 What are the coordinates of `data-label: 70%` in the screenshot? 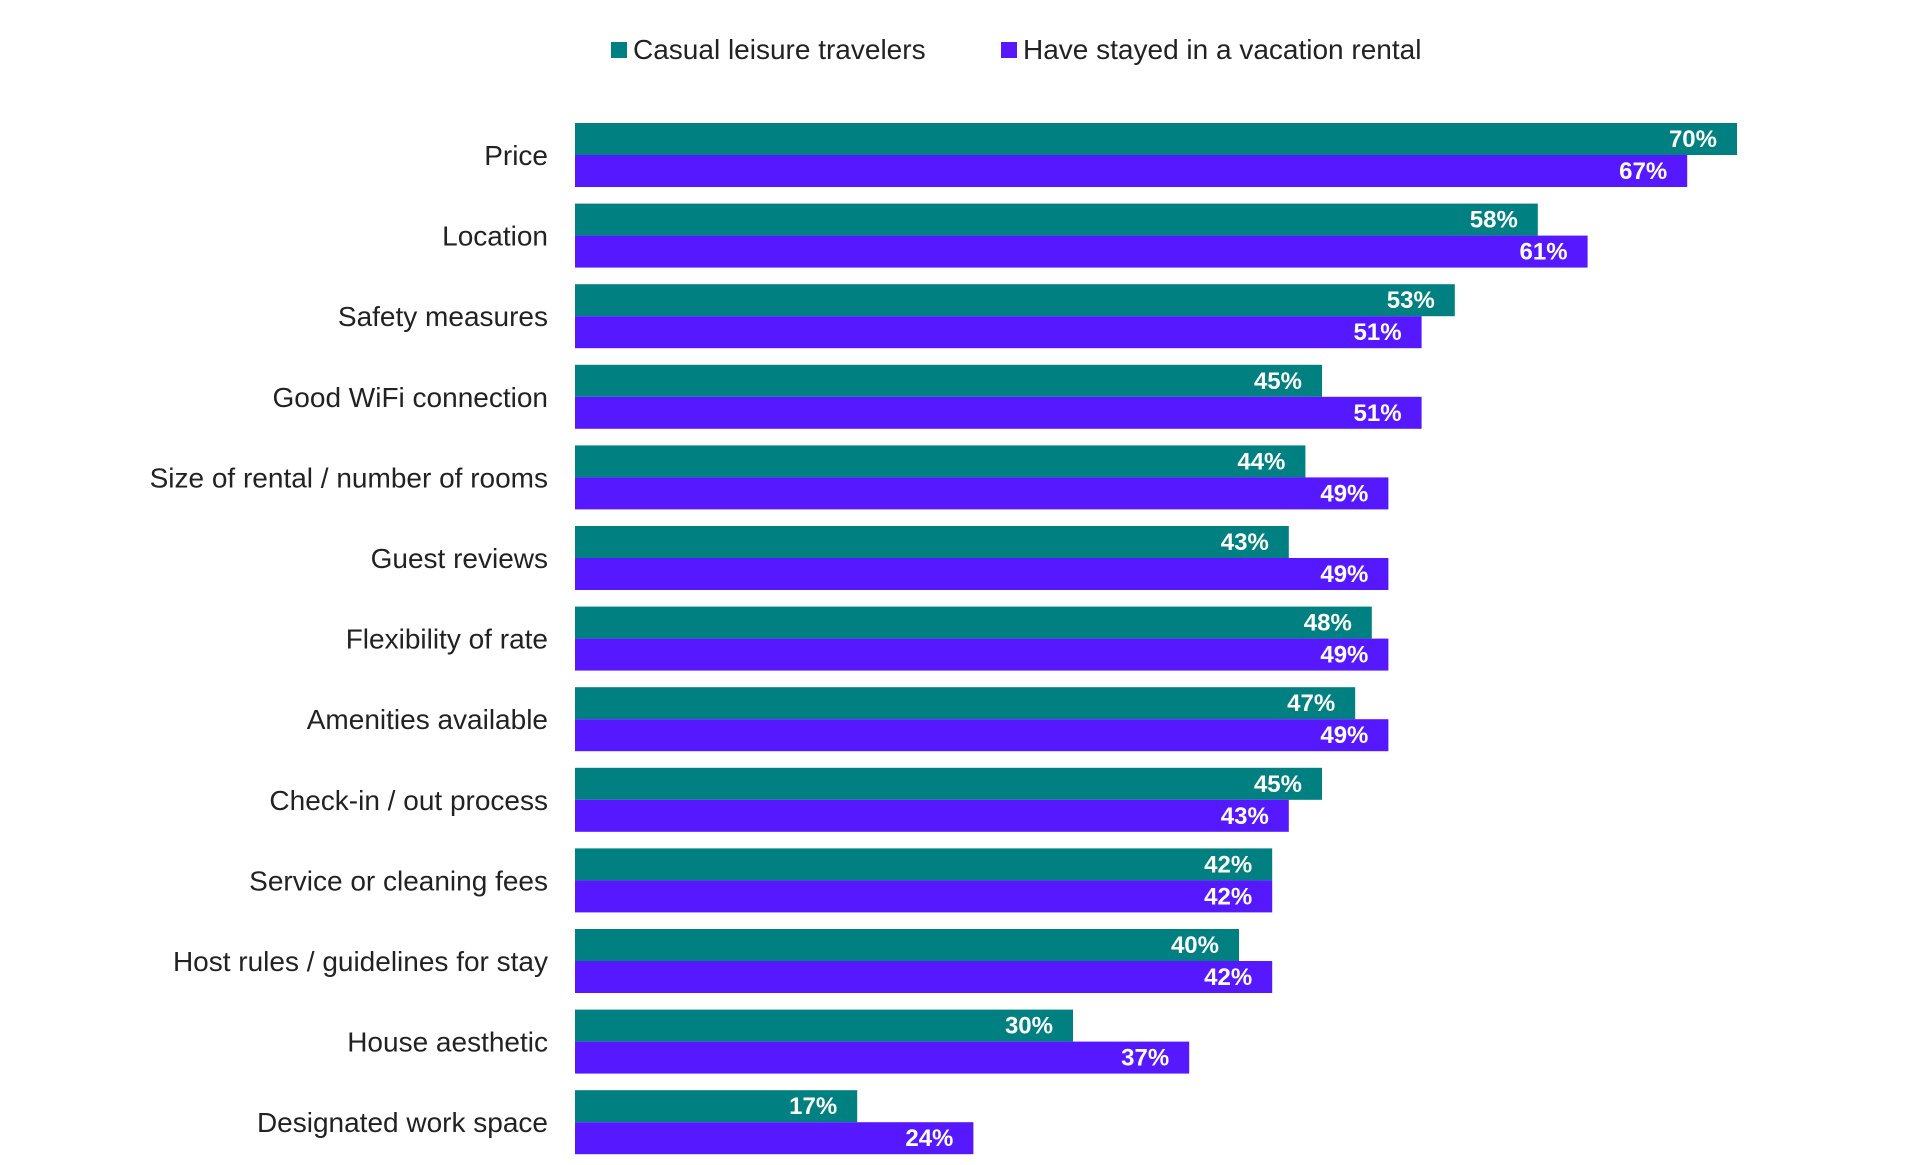 It's located at (1693, 139).